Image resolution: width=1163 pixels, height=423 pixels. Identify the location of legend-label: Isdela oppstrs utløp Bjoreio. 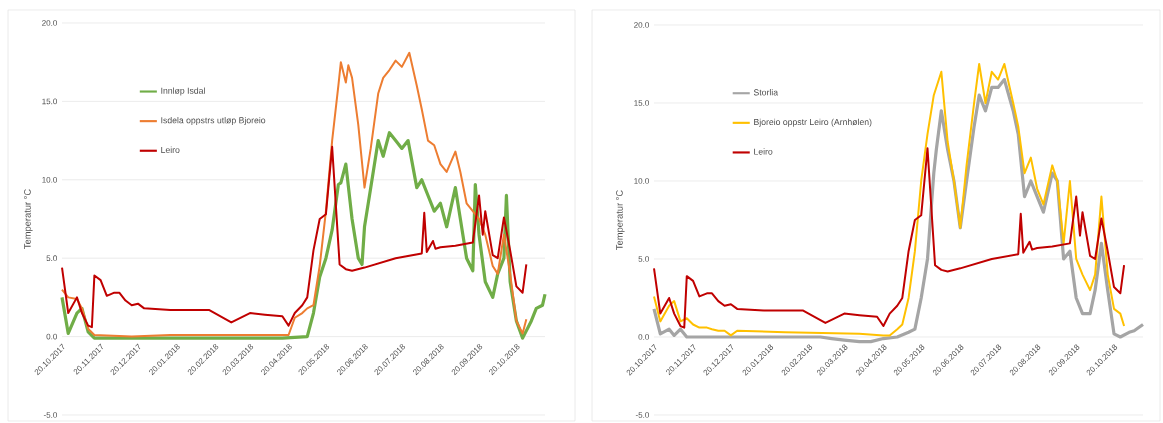
(213, 121).